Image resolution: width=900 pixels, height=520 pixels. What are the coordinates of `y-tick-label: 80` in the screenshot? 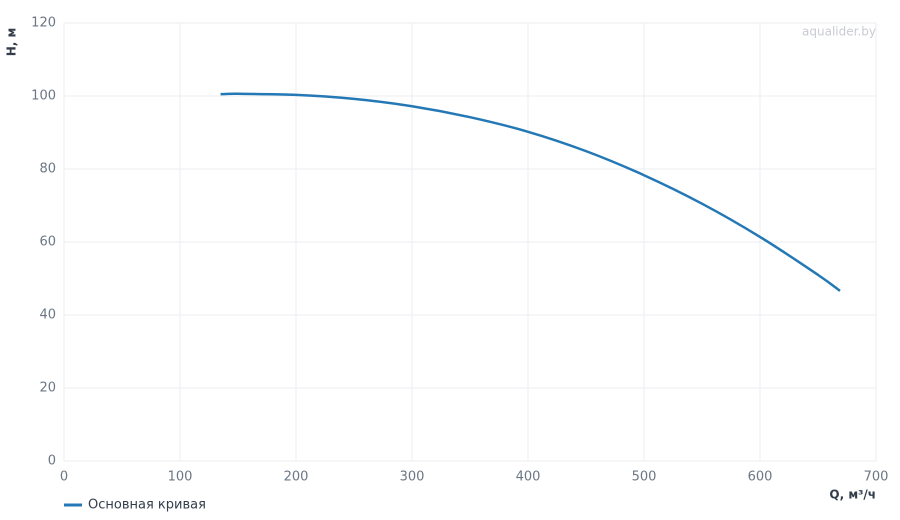 It's located at (47, 169).